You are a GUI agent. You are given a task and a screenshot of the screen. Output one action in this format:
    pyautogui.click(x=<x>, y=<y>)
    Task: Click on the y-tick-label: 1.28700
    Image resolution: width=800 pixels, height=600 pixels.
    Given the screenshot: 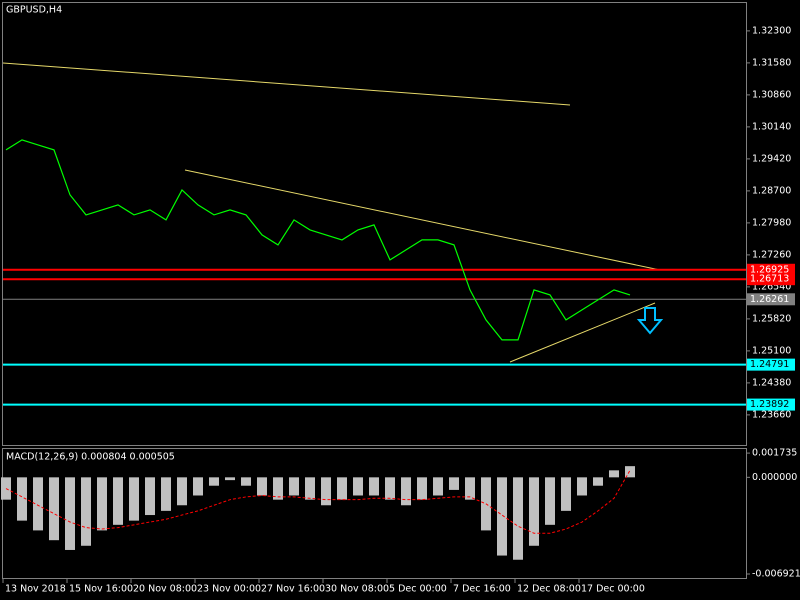 What is the action you would take?
    pyautogui.click(x=771, y=190)
    